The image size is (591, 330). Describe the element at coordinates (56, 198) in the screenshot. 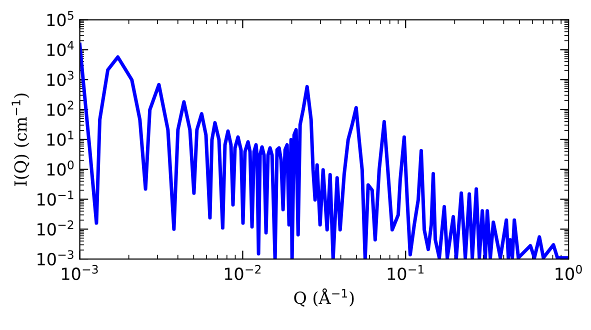

I see `y-tick-label: 10$^{−1}$` at that location.